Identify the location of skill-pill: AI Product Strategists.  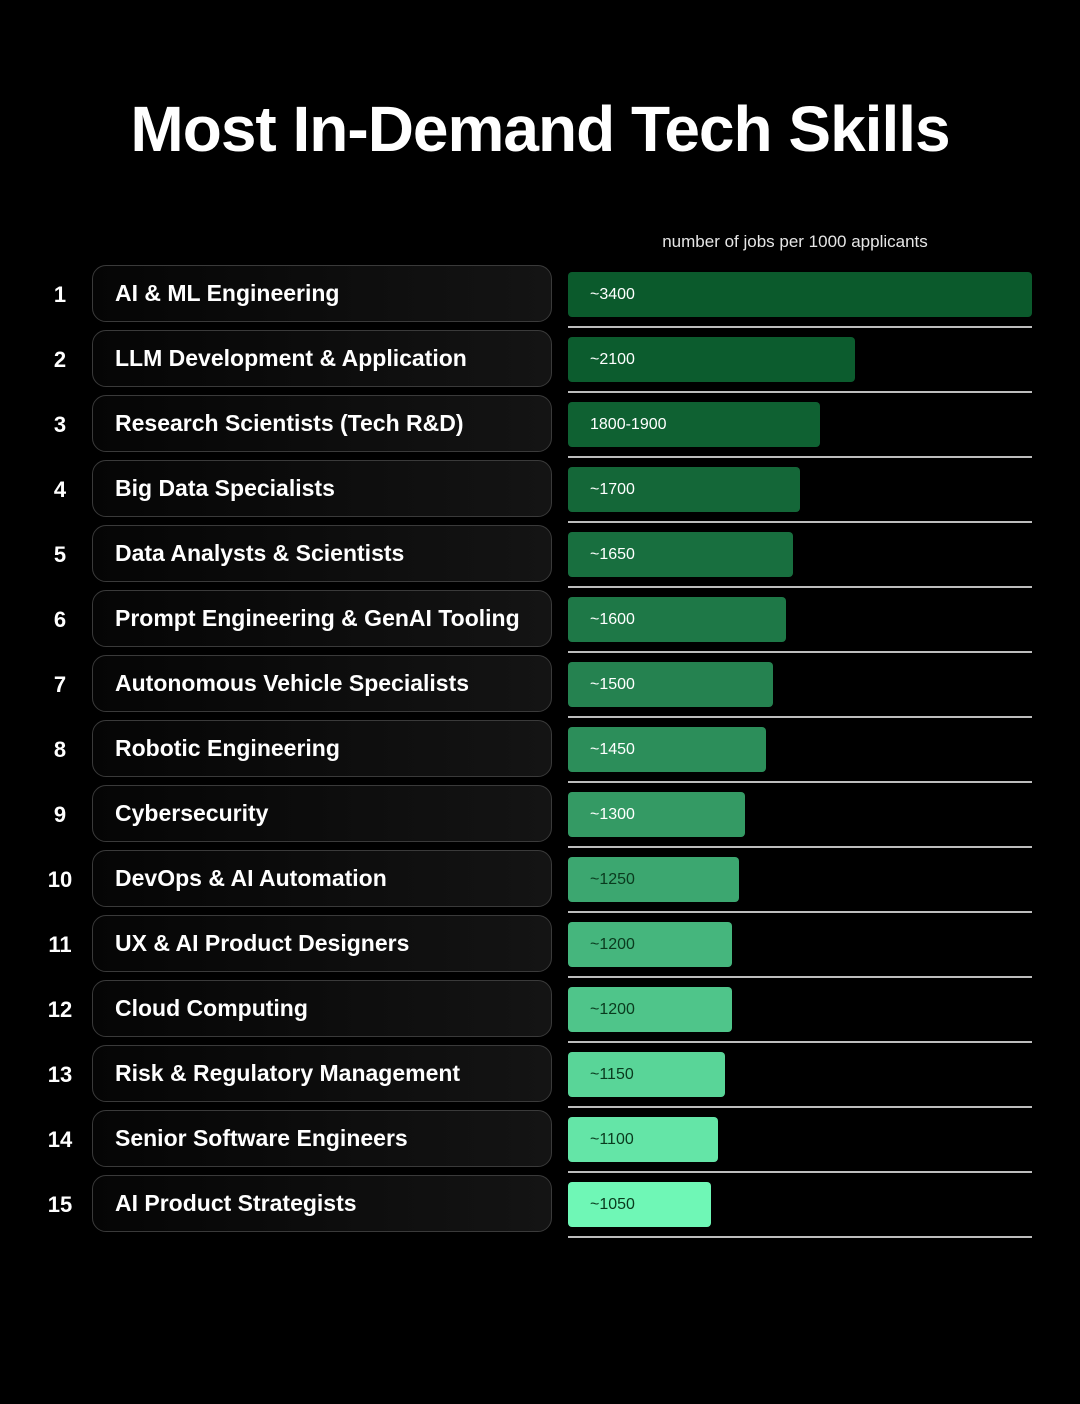
(322, 1203).